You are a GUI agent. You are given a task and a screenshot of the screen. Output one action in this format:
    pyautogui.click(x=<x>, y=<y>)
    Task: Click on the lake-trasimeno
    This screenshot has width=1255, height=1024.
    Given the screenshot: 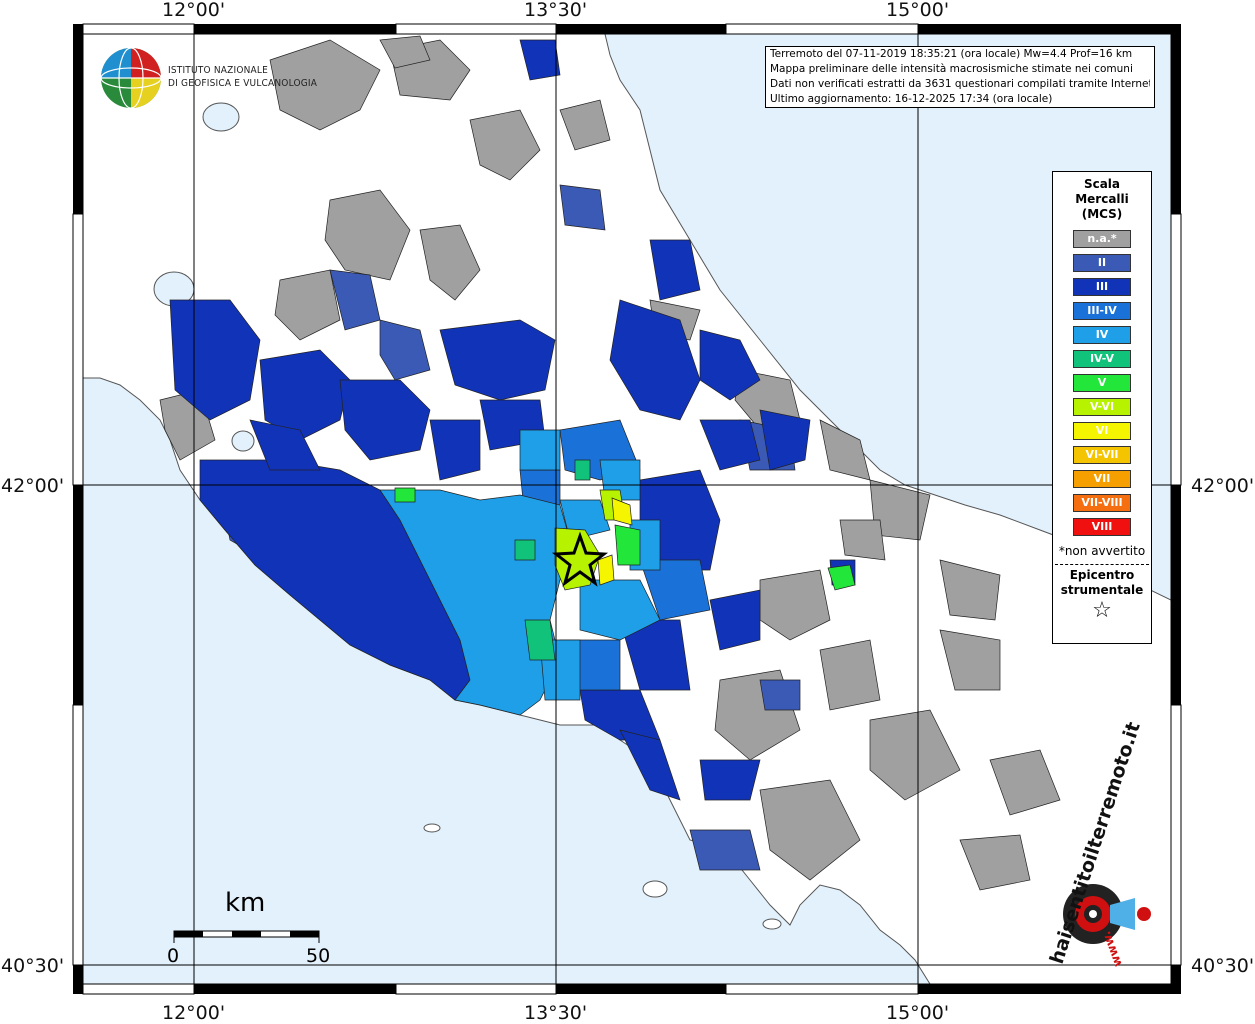 What is the action you would take?
    pyautogui.click(x=221, y=117)
    